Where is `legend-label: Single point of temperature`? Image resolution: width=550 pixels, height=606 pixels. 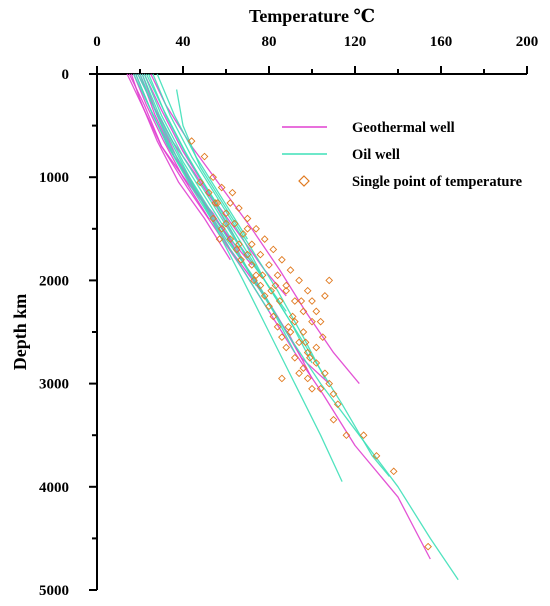
legend-label: Single point of temperature is located at coordinates (437, 182).